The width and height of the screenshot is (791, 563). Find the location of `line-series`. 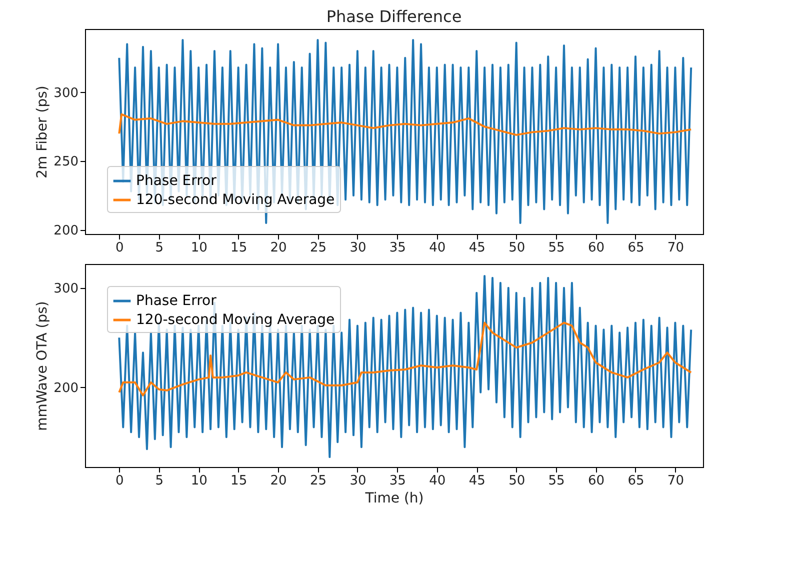

line-series is located at coordinates (405, 124).